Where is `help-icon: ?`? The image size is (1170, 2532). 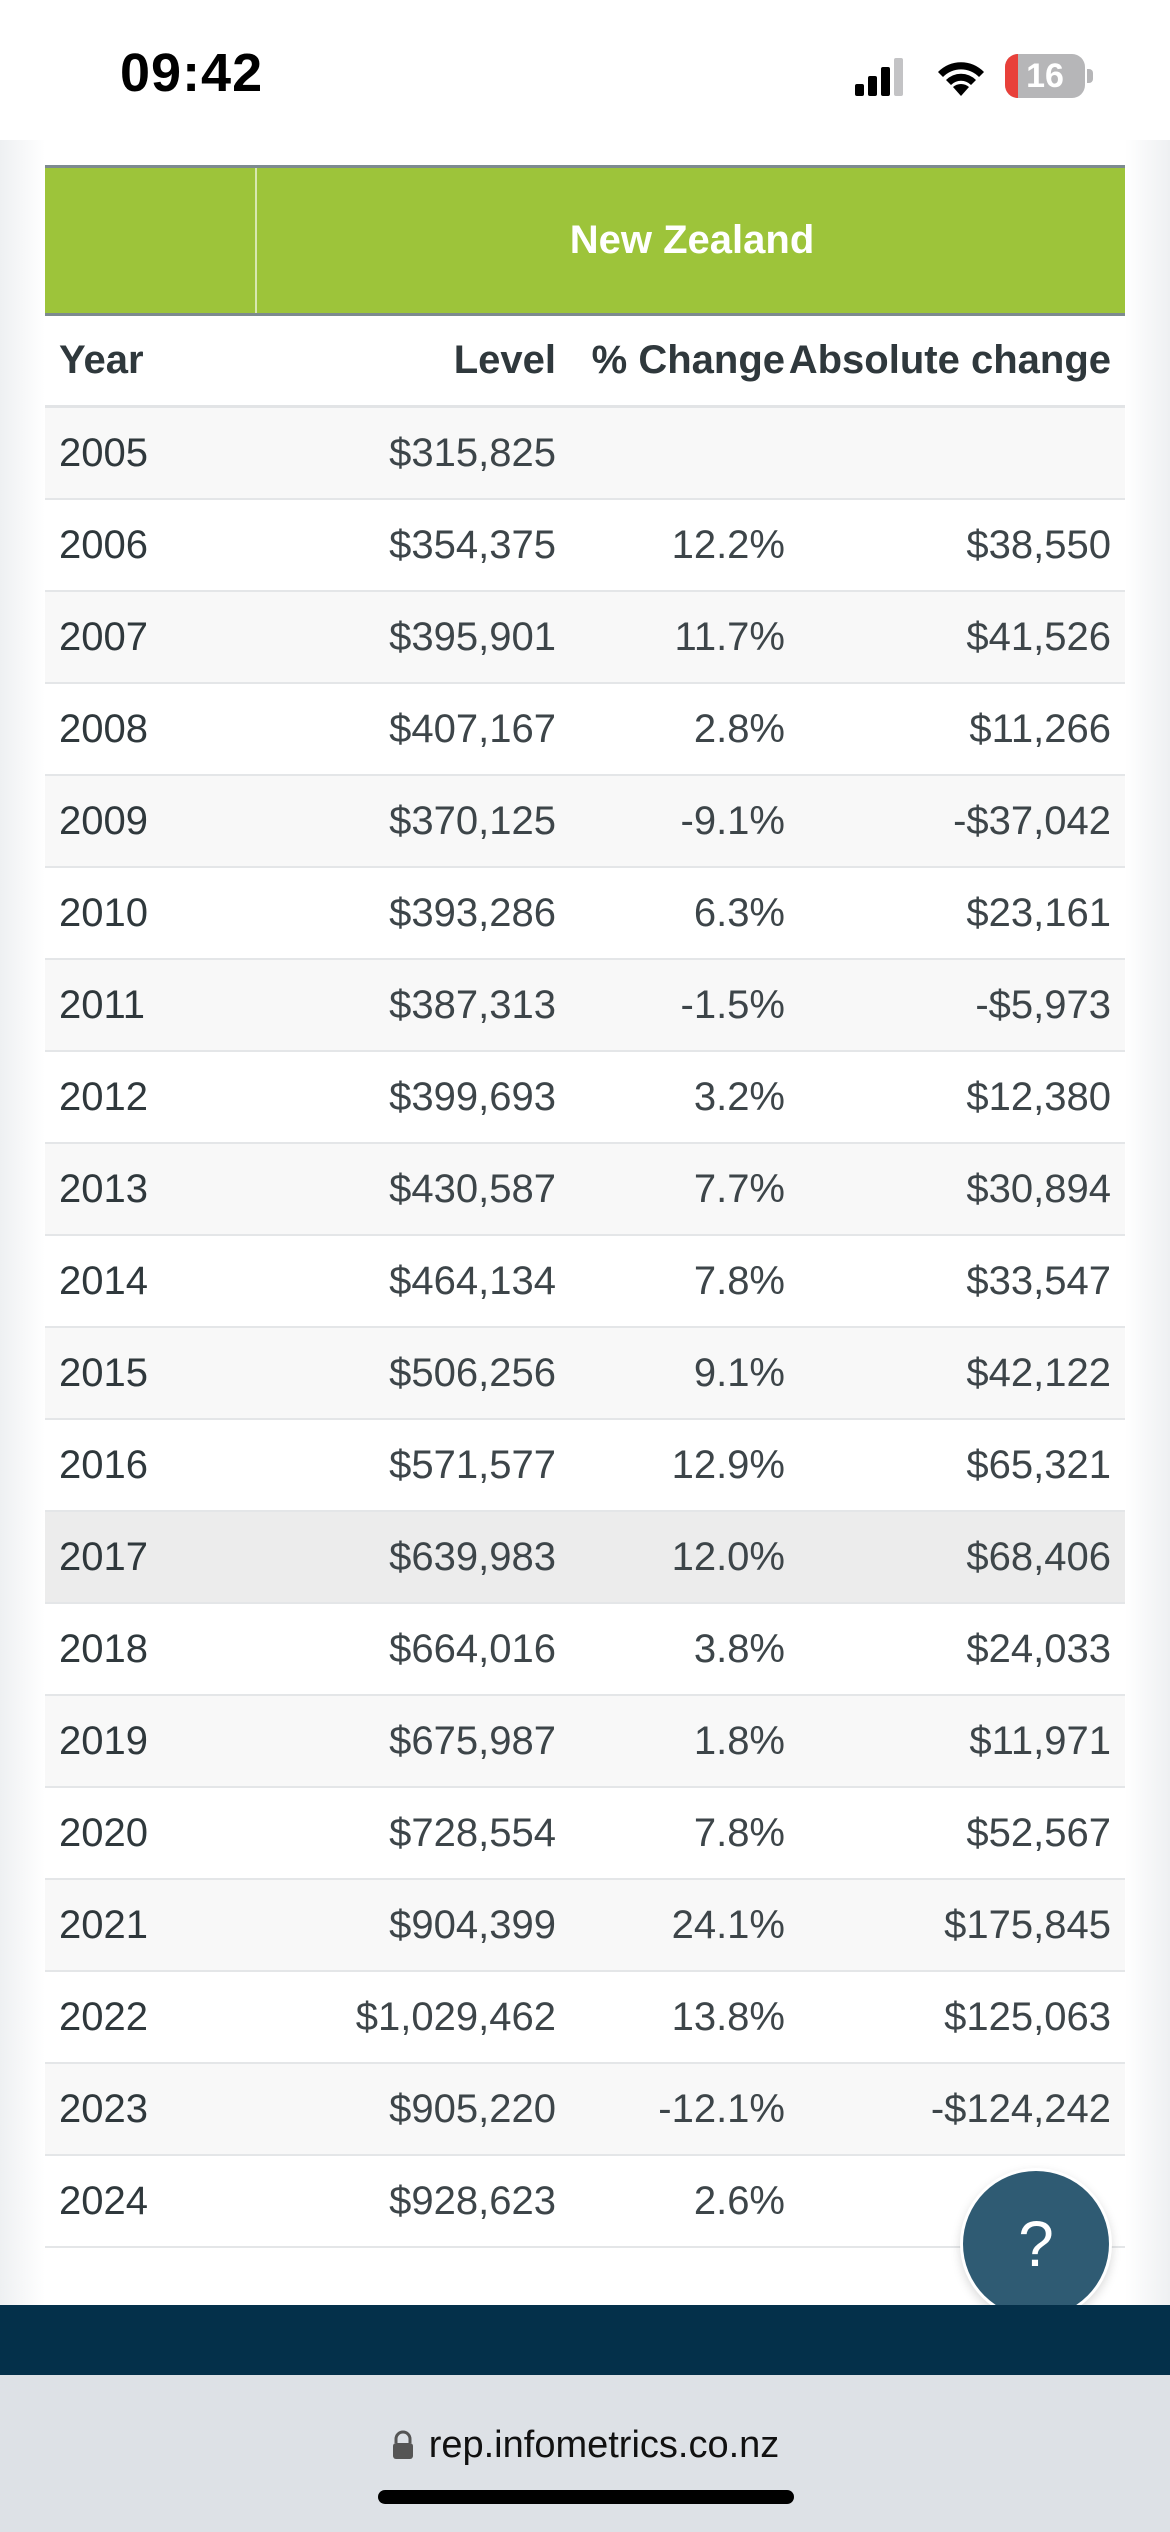
help-icon: ? is located at coordinates (1036, 2244).